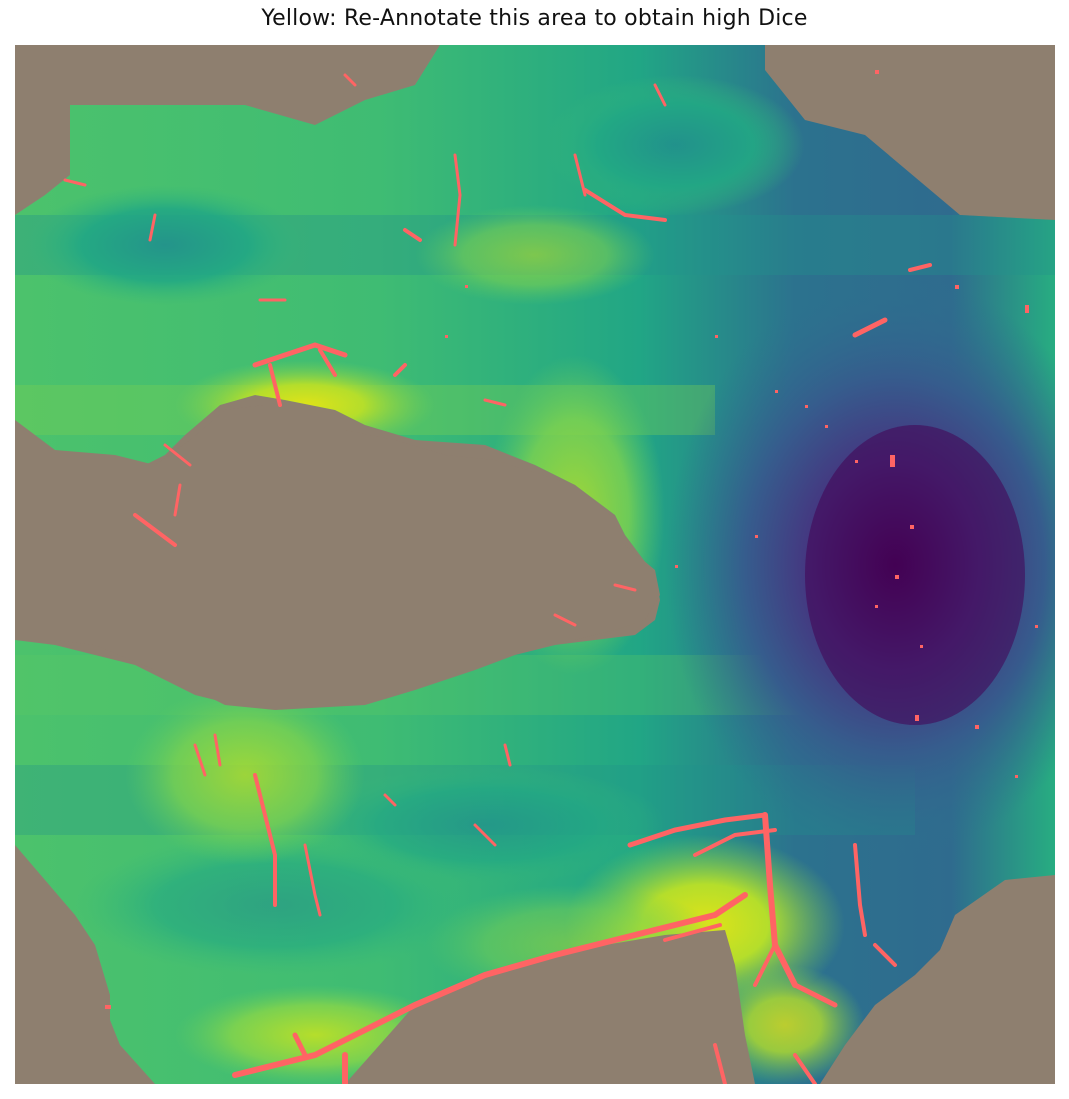 The image size is (1069, 1099). Describe the element at coordinates (550, 1007) in the screenshot. I see `background-bottom` at that location.